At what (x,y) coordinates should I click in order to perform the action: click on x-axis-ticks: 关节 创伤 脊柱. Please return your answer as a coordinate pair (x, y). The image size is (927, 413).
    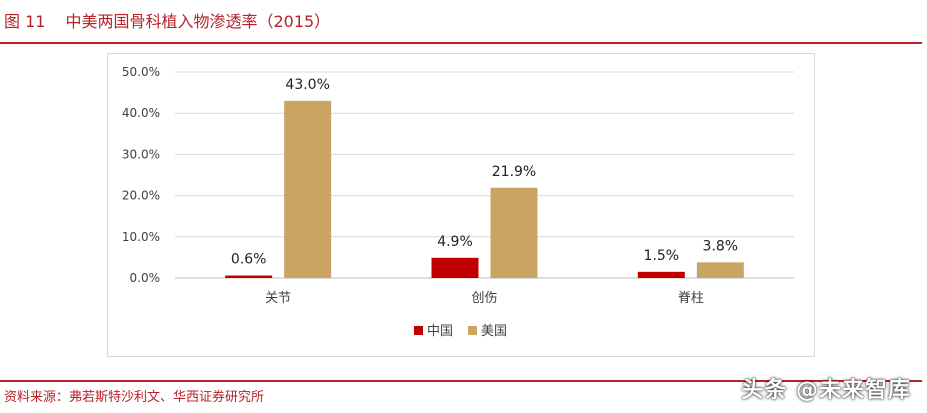
    Looking at the image, I should click on (484, 298).